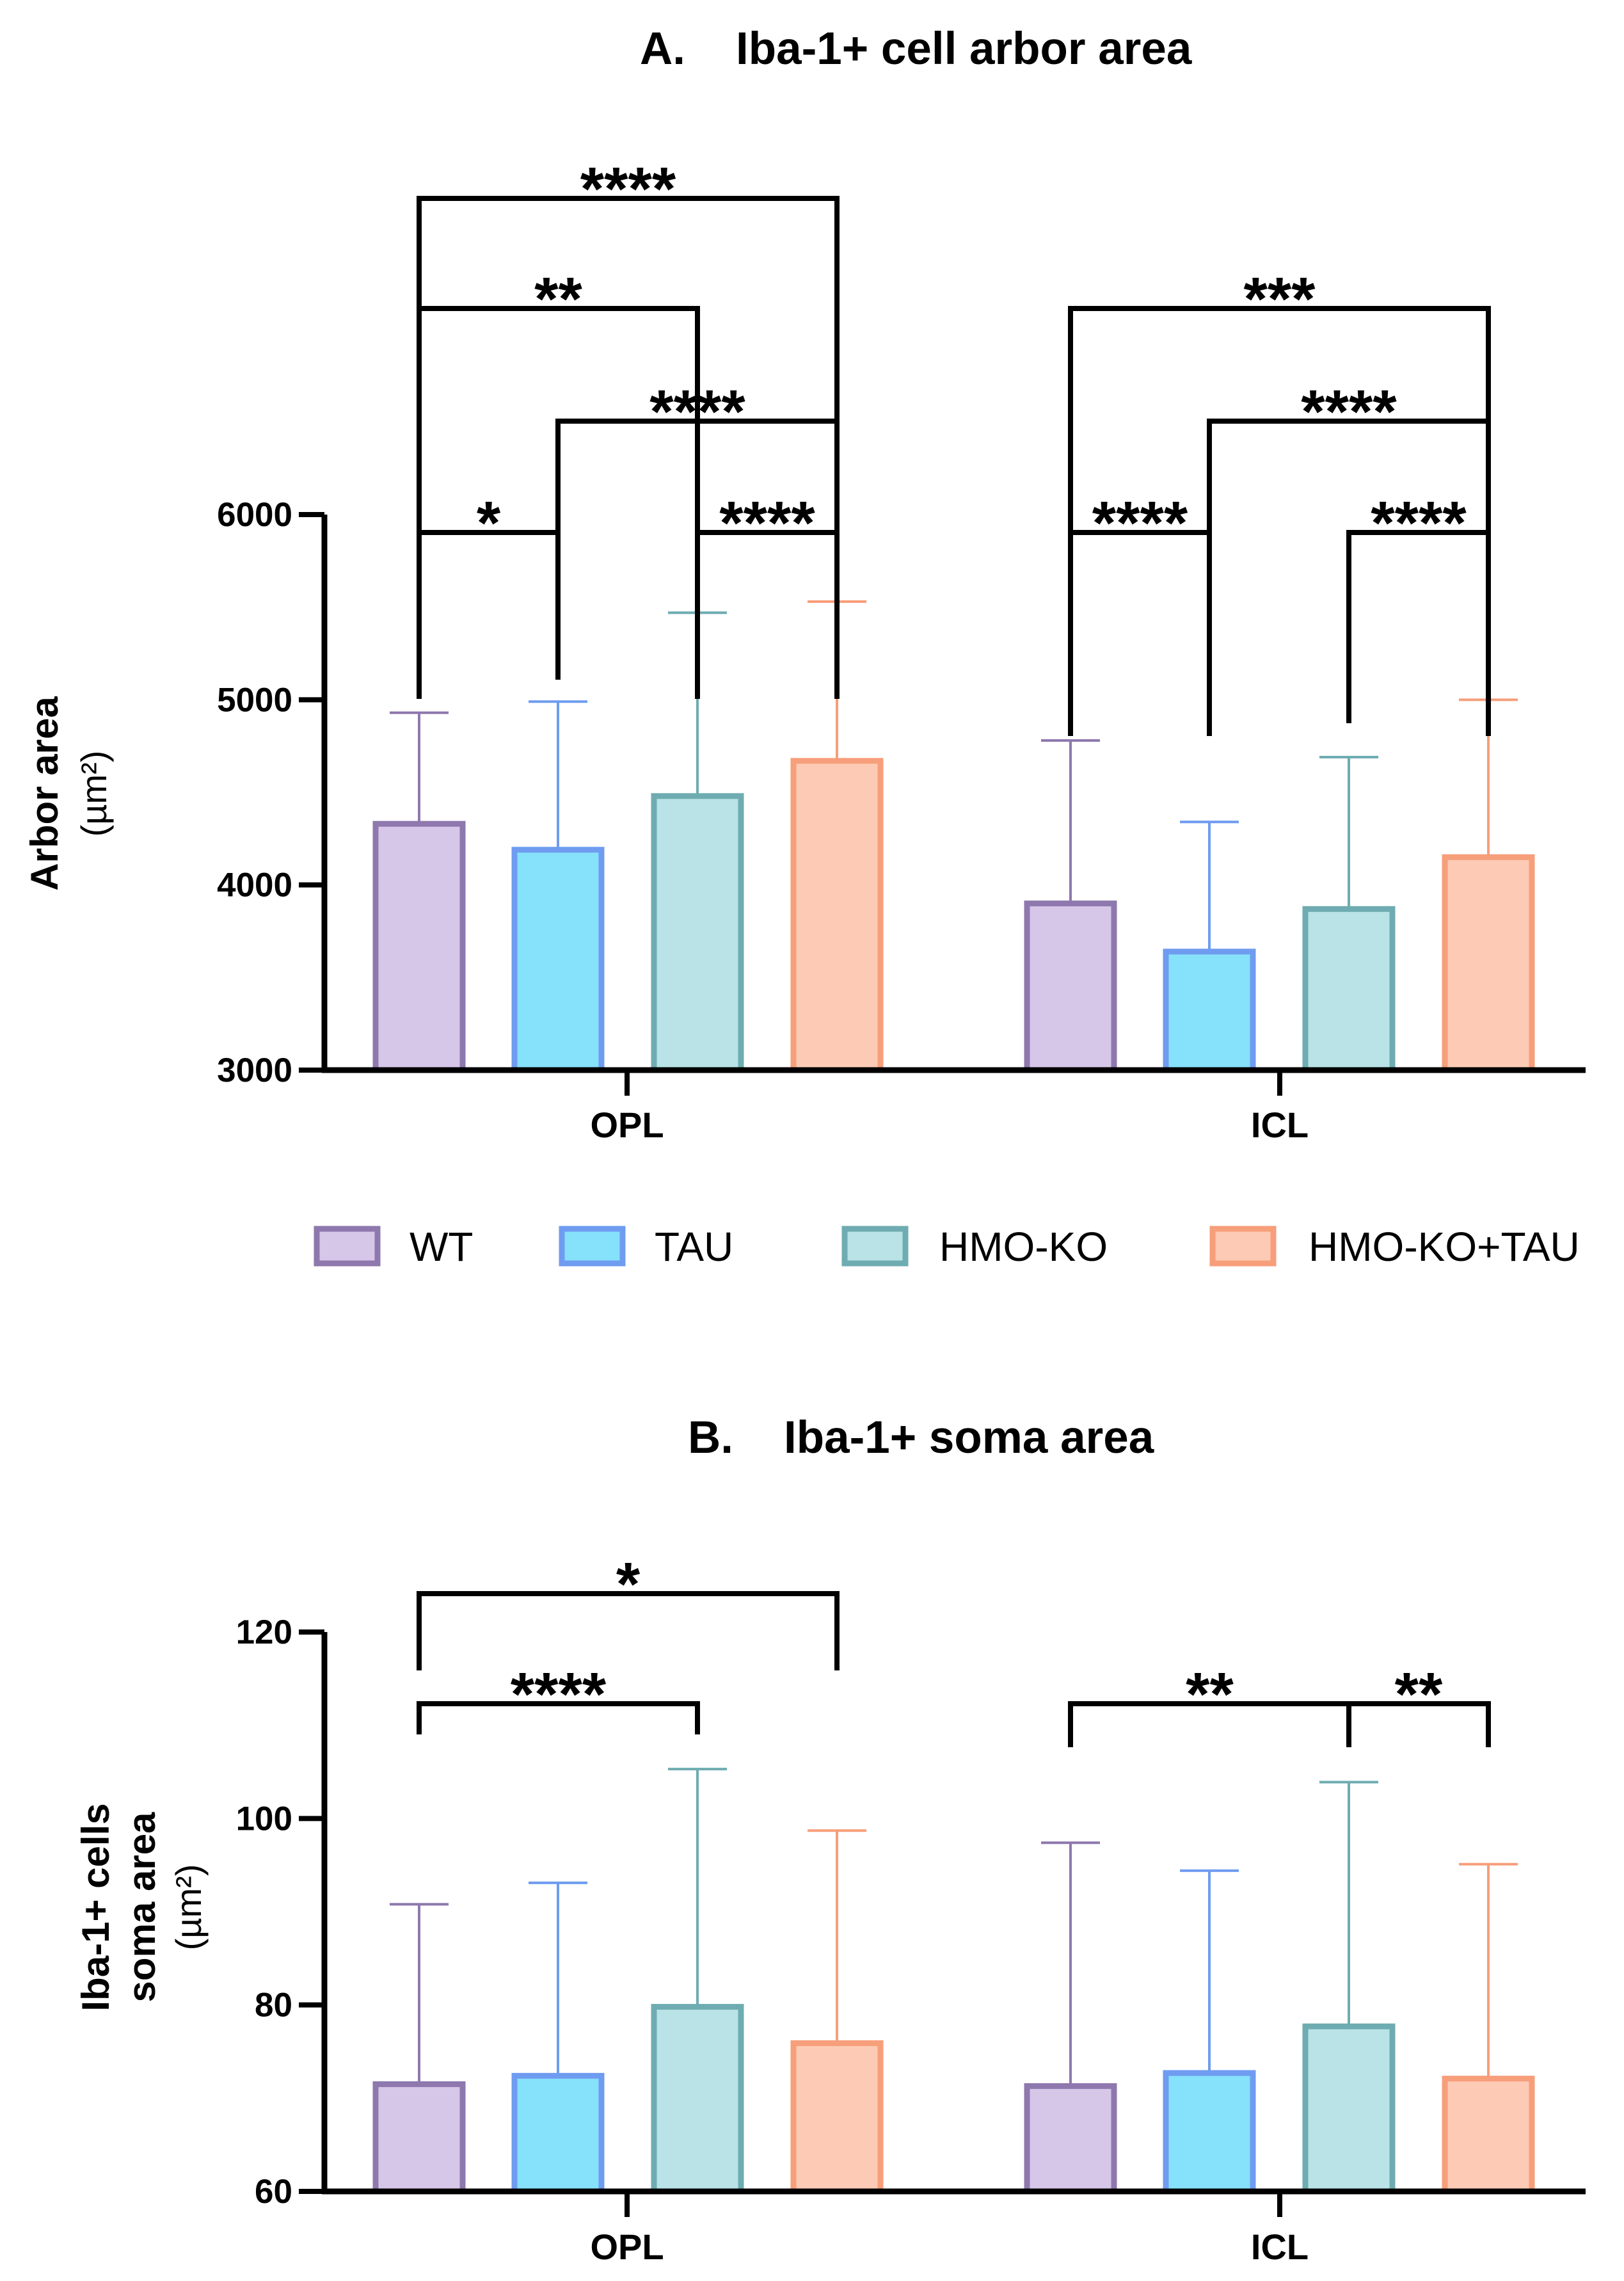  What do you see at coordinates (694, 1247) in the screenshot?
I see `legend-label-tau: TAU` at bounding box center [694, 1247].